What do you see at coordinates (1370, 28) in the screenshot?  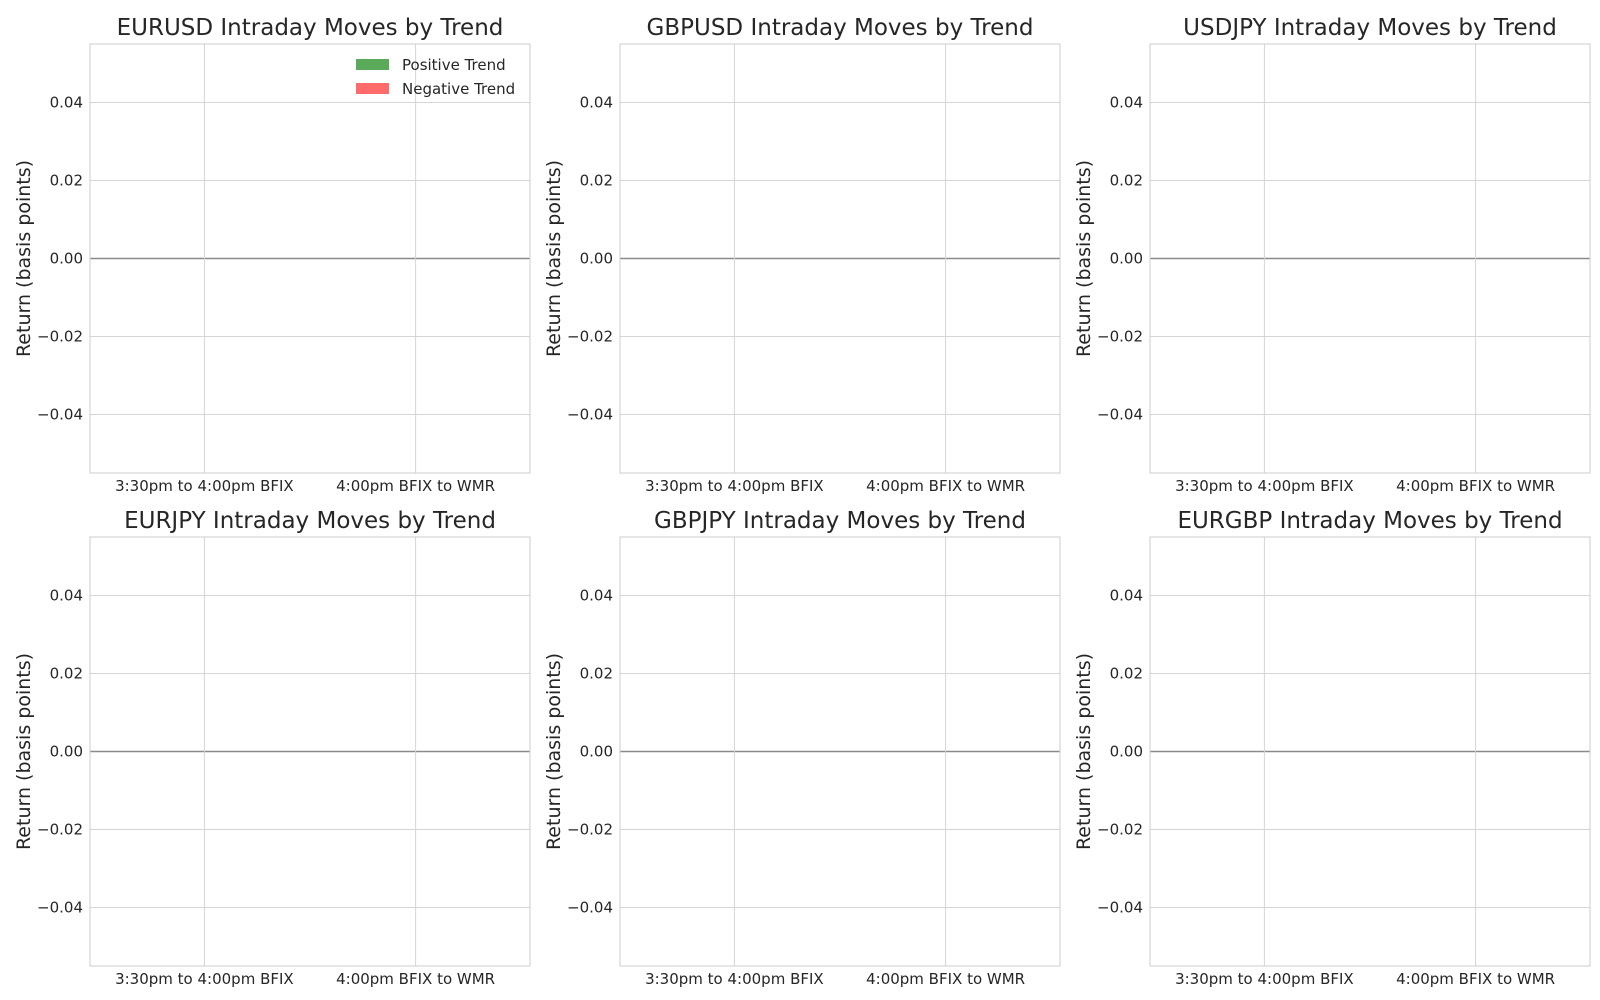 I see `subplot-title: USDJPY Intraday Moves by Trend` at bounding box center [1370, 28].